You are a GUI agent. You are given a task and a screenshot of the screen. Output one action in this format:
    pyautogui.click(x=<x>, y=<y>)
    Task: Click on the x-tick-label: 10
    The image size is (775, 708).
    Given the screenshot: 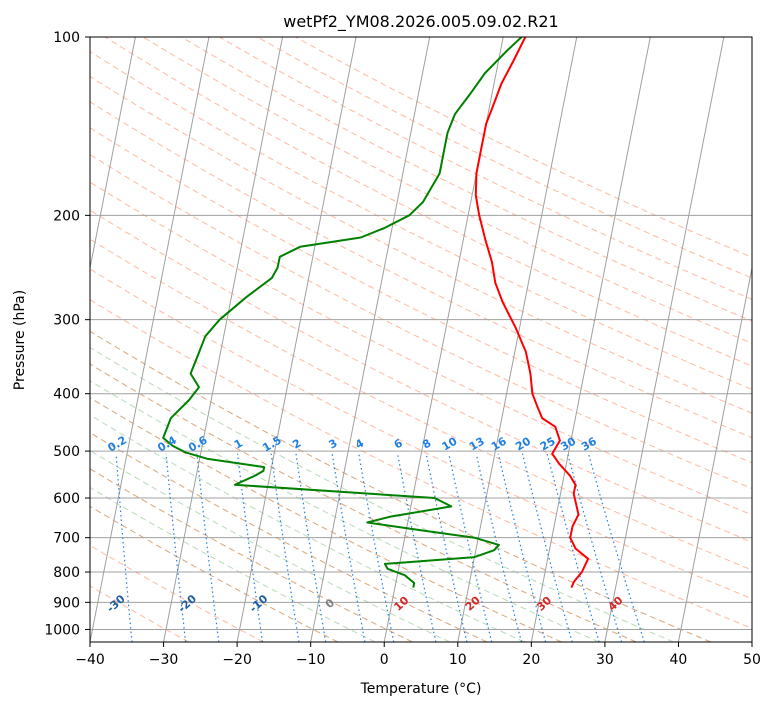 What is the action you would take?
    pyautogui.click(x=458, y=660)
    